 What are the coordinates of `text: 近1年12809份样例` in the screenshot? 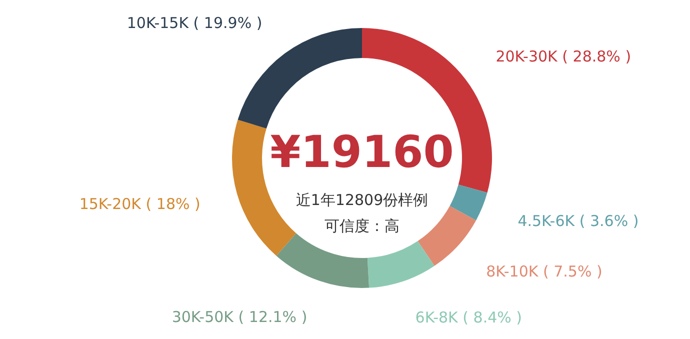 It's located at (362, 200).